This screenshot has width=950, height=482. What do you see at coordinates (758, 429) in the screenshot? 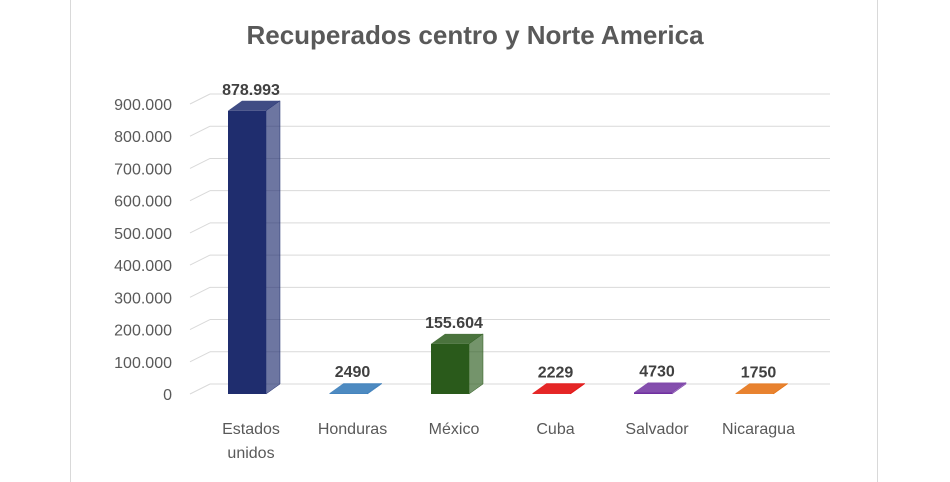
I see `x-category-label: Nicaragua` at bounding box center [758, 429].